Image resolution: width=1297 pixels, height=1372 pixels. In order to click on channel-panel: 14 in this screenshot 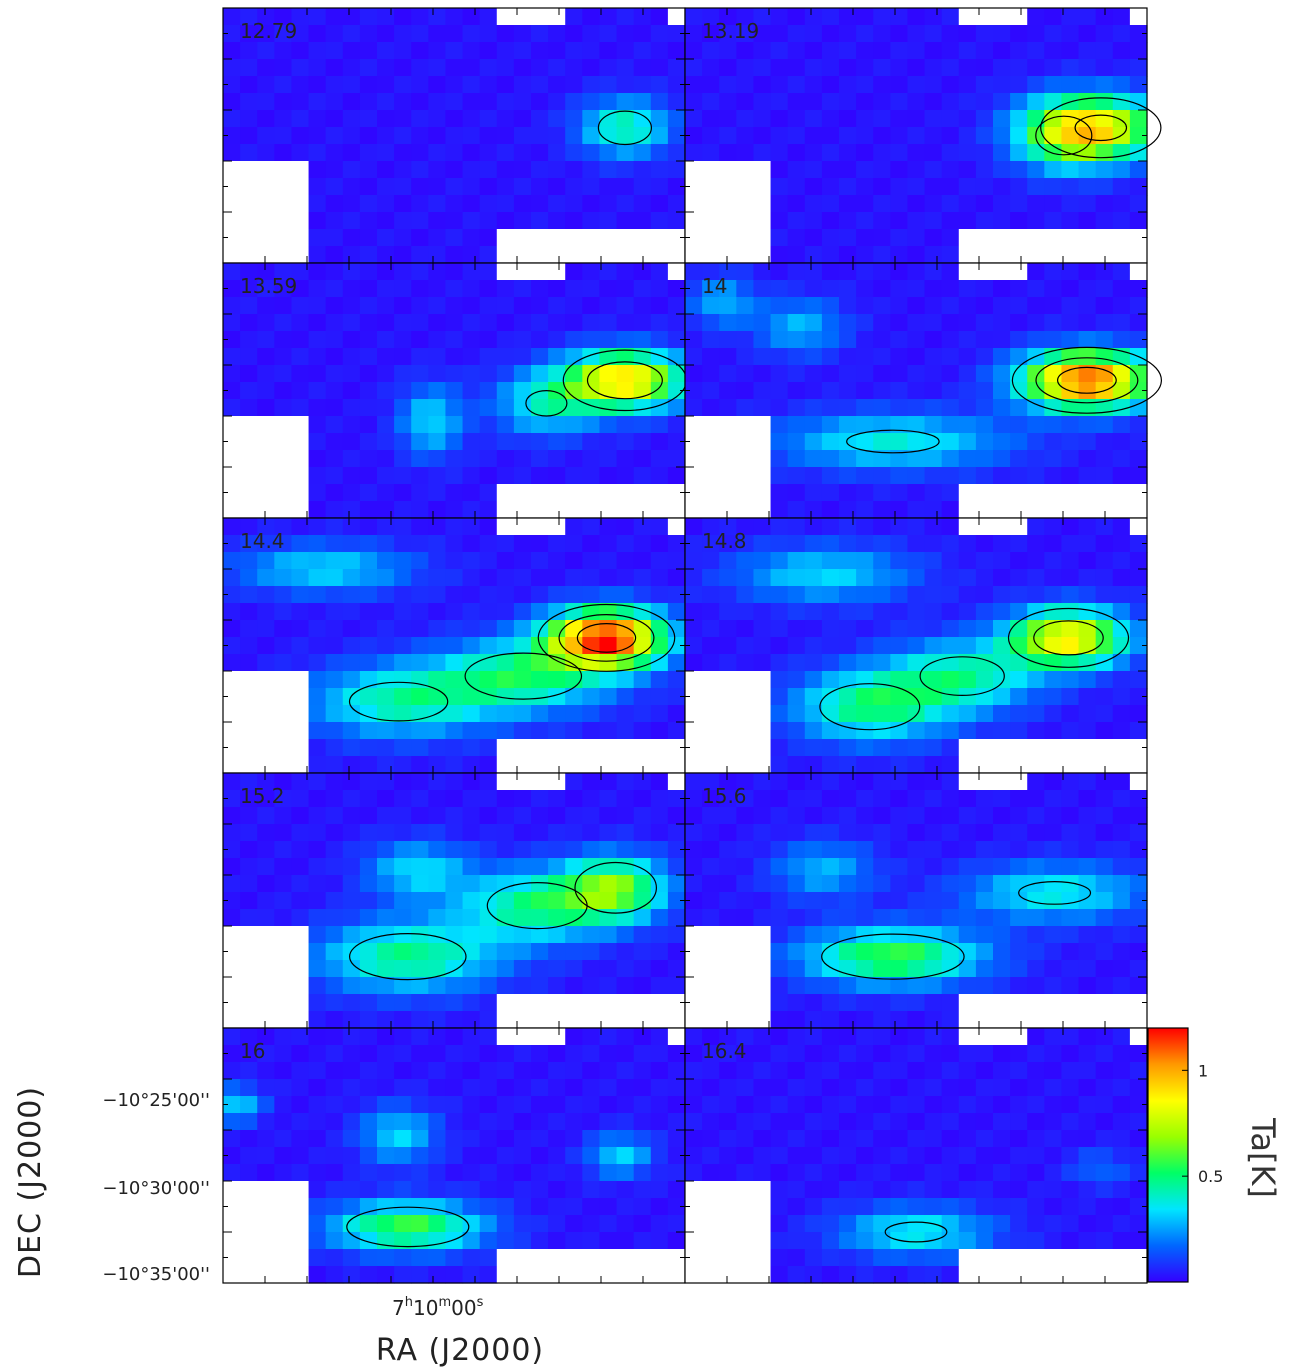, I will do `click(923, 390)`.